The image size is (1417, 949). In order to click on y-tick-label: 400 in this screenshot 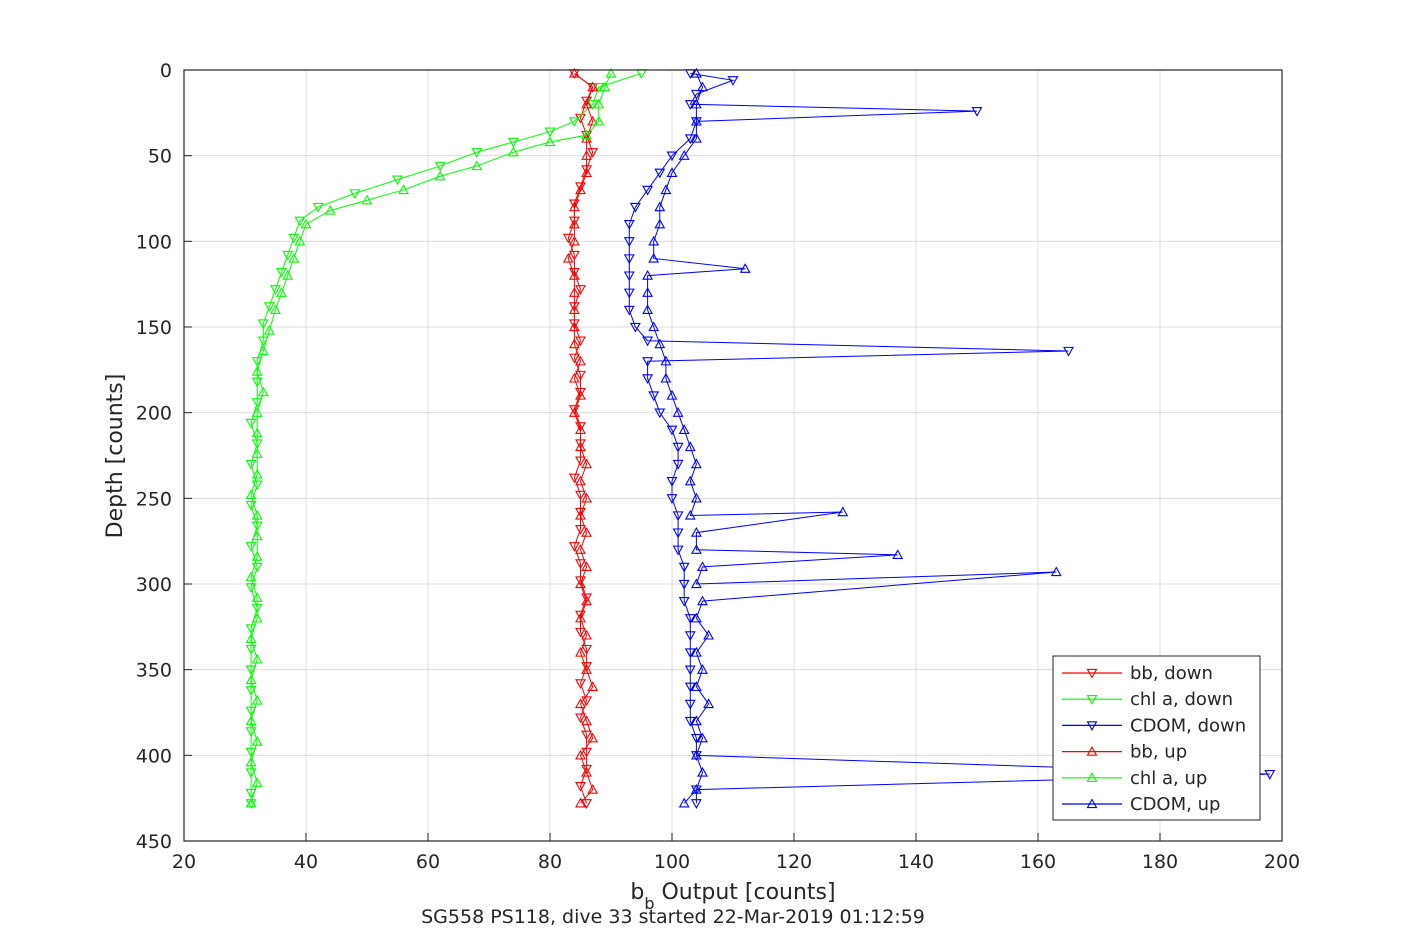, I will do `click(154, 756)`.